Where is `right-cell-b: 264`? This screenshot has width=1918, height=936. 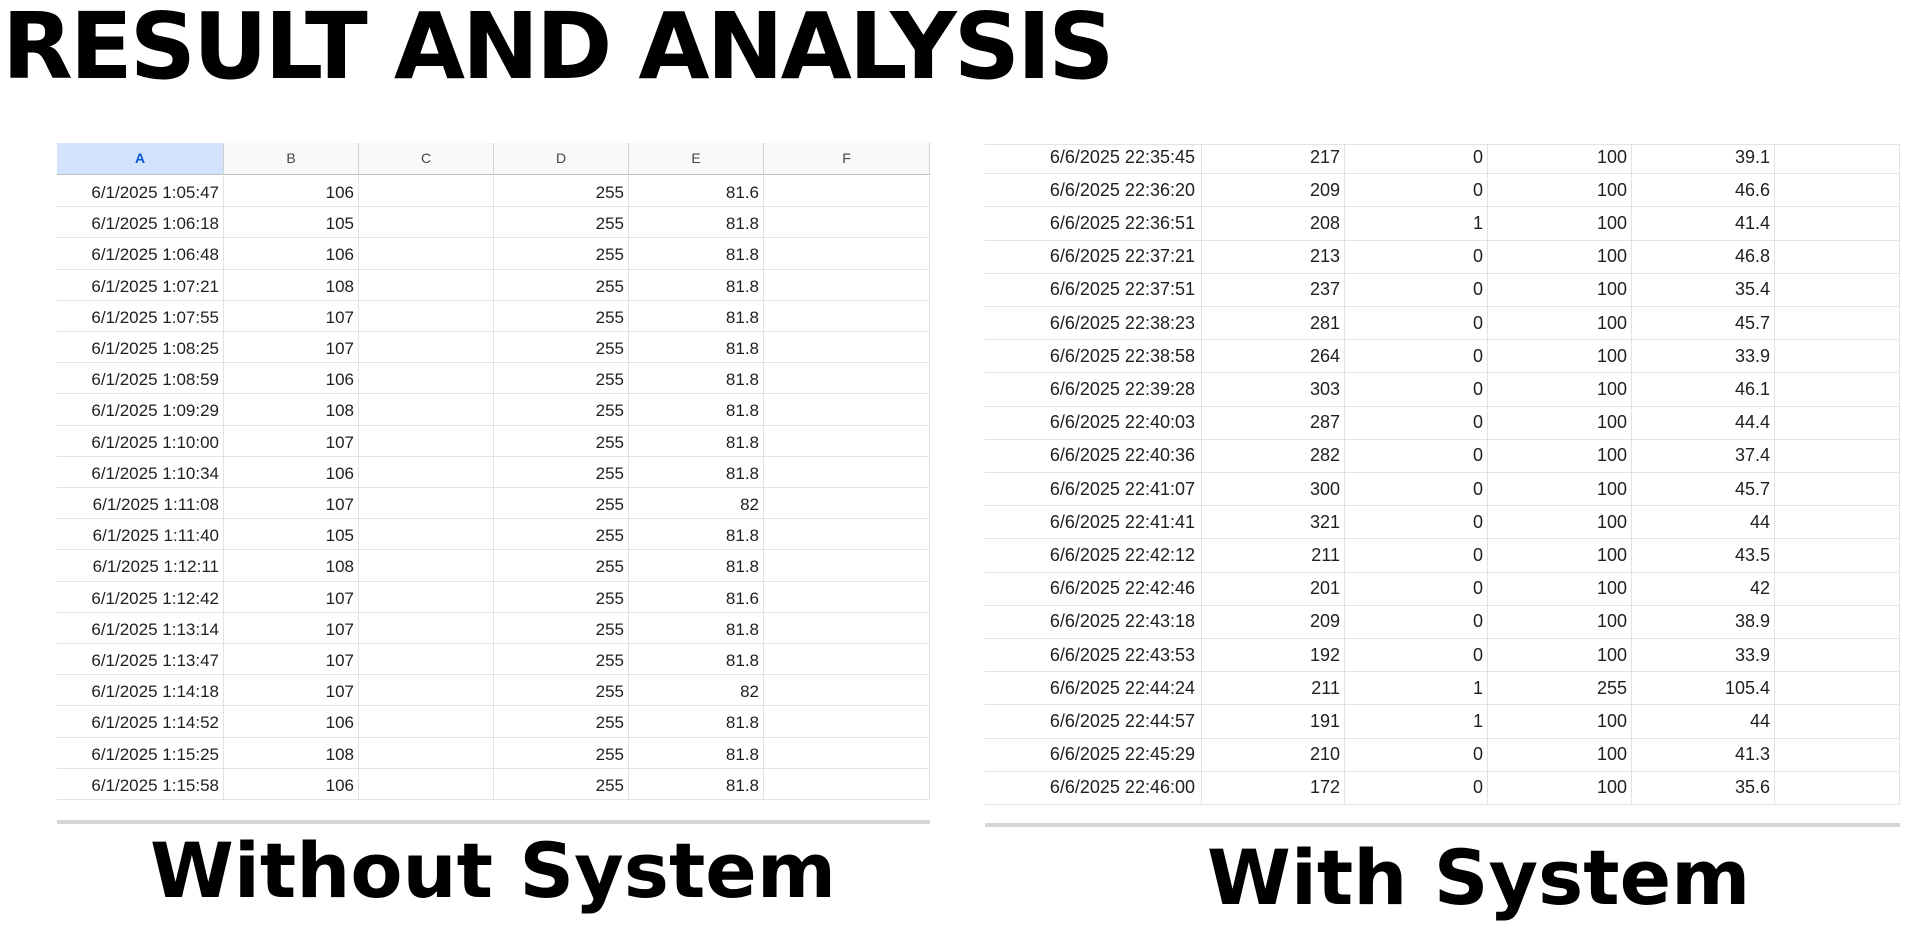
right-cell-b: 264 is located at coordinates (1273, 356).